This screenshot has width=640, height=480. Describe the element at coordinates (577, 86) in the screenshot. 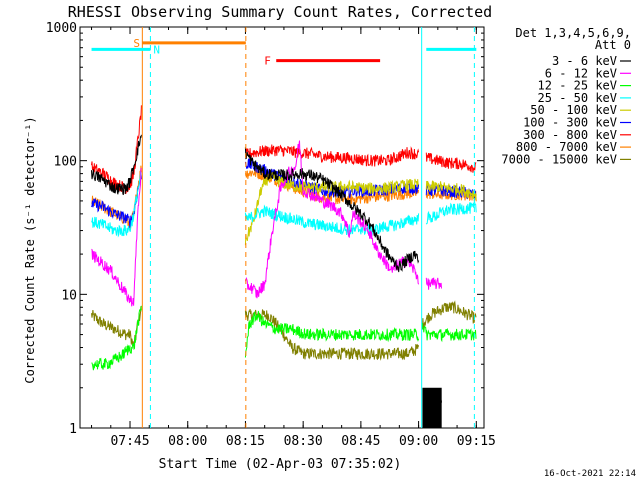

I see `legend-label: 12 - 25 keV` at that location.